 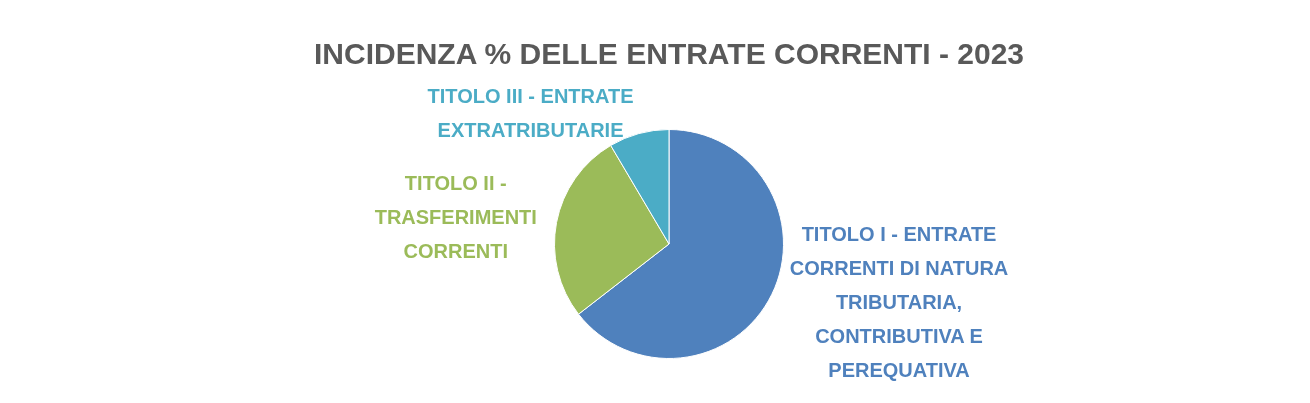 I want to click on slice-label: TITOLO I - ENTRATE CORRENTI DI NATURA TRIBUTARIA, CONTRIBUTIVA E PEREQUATIVA, so click(x=899, y=301).